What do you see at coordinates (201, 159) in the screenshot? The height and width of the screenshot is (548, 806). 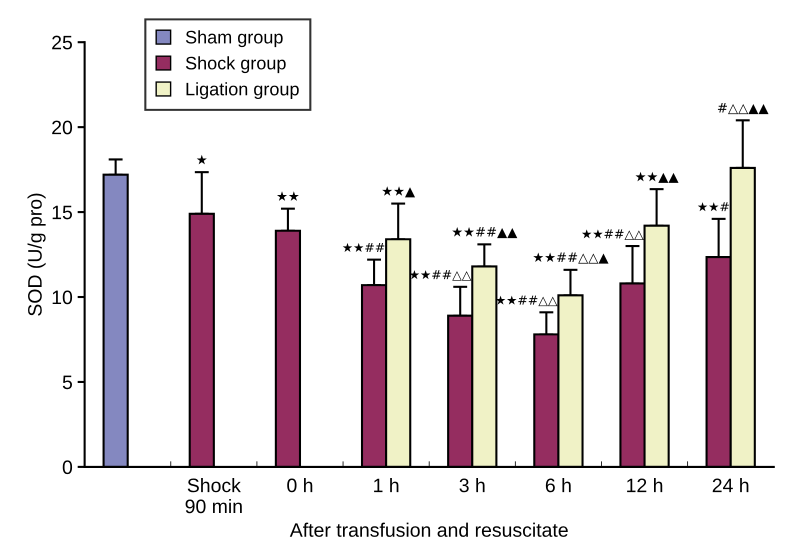 I see `annotation: ★` at bounding box center [201, 159].